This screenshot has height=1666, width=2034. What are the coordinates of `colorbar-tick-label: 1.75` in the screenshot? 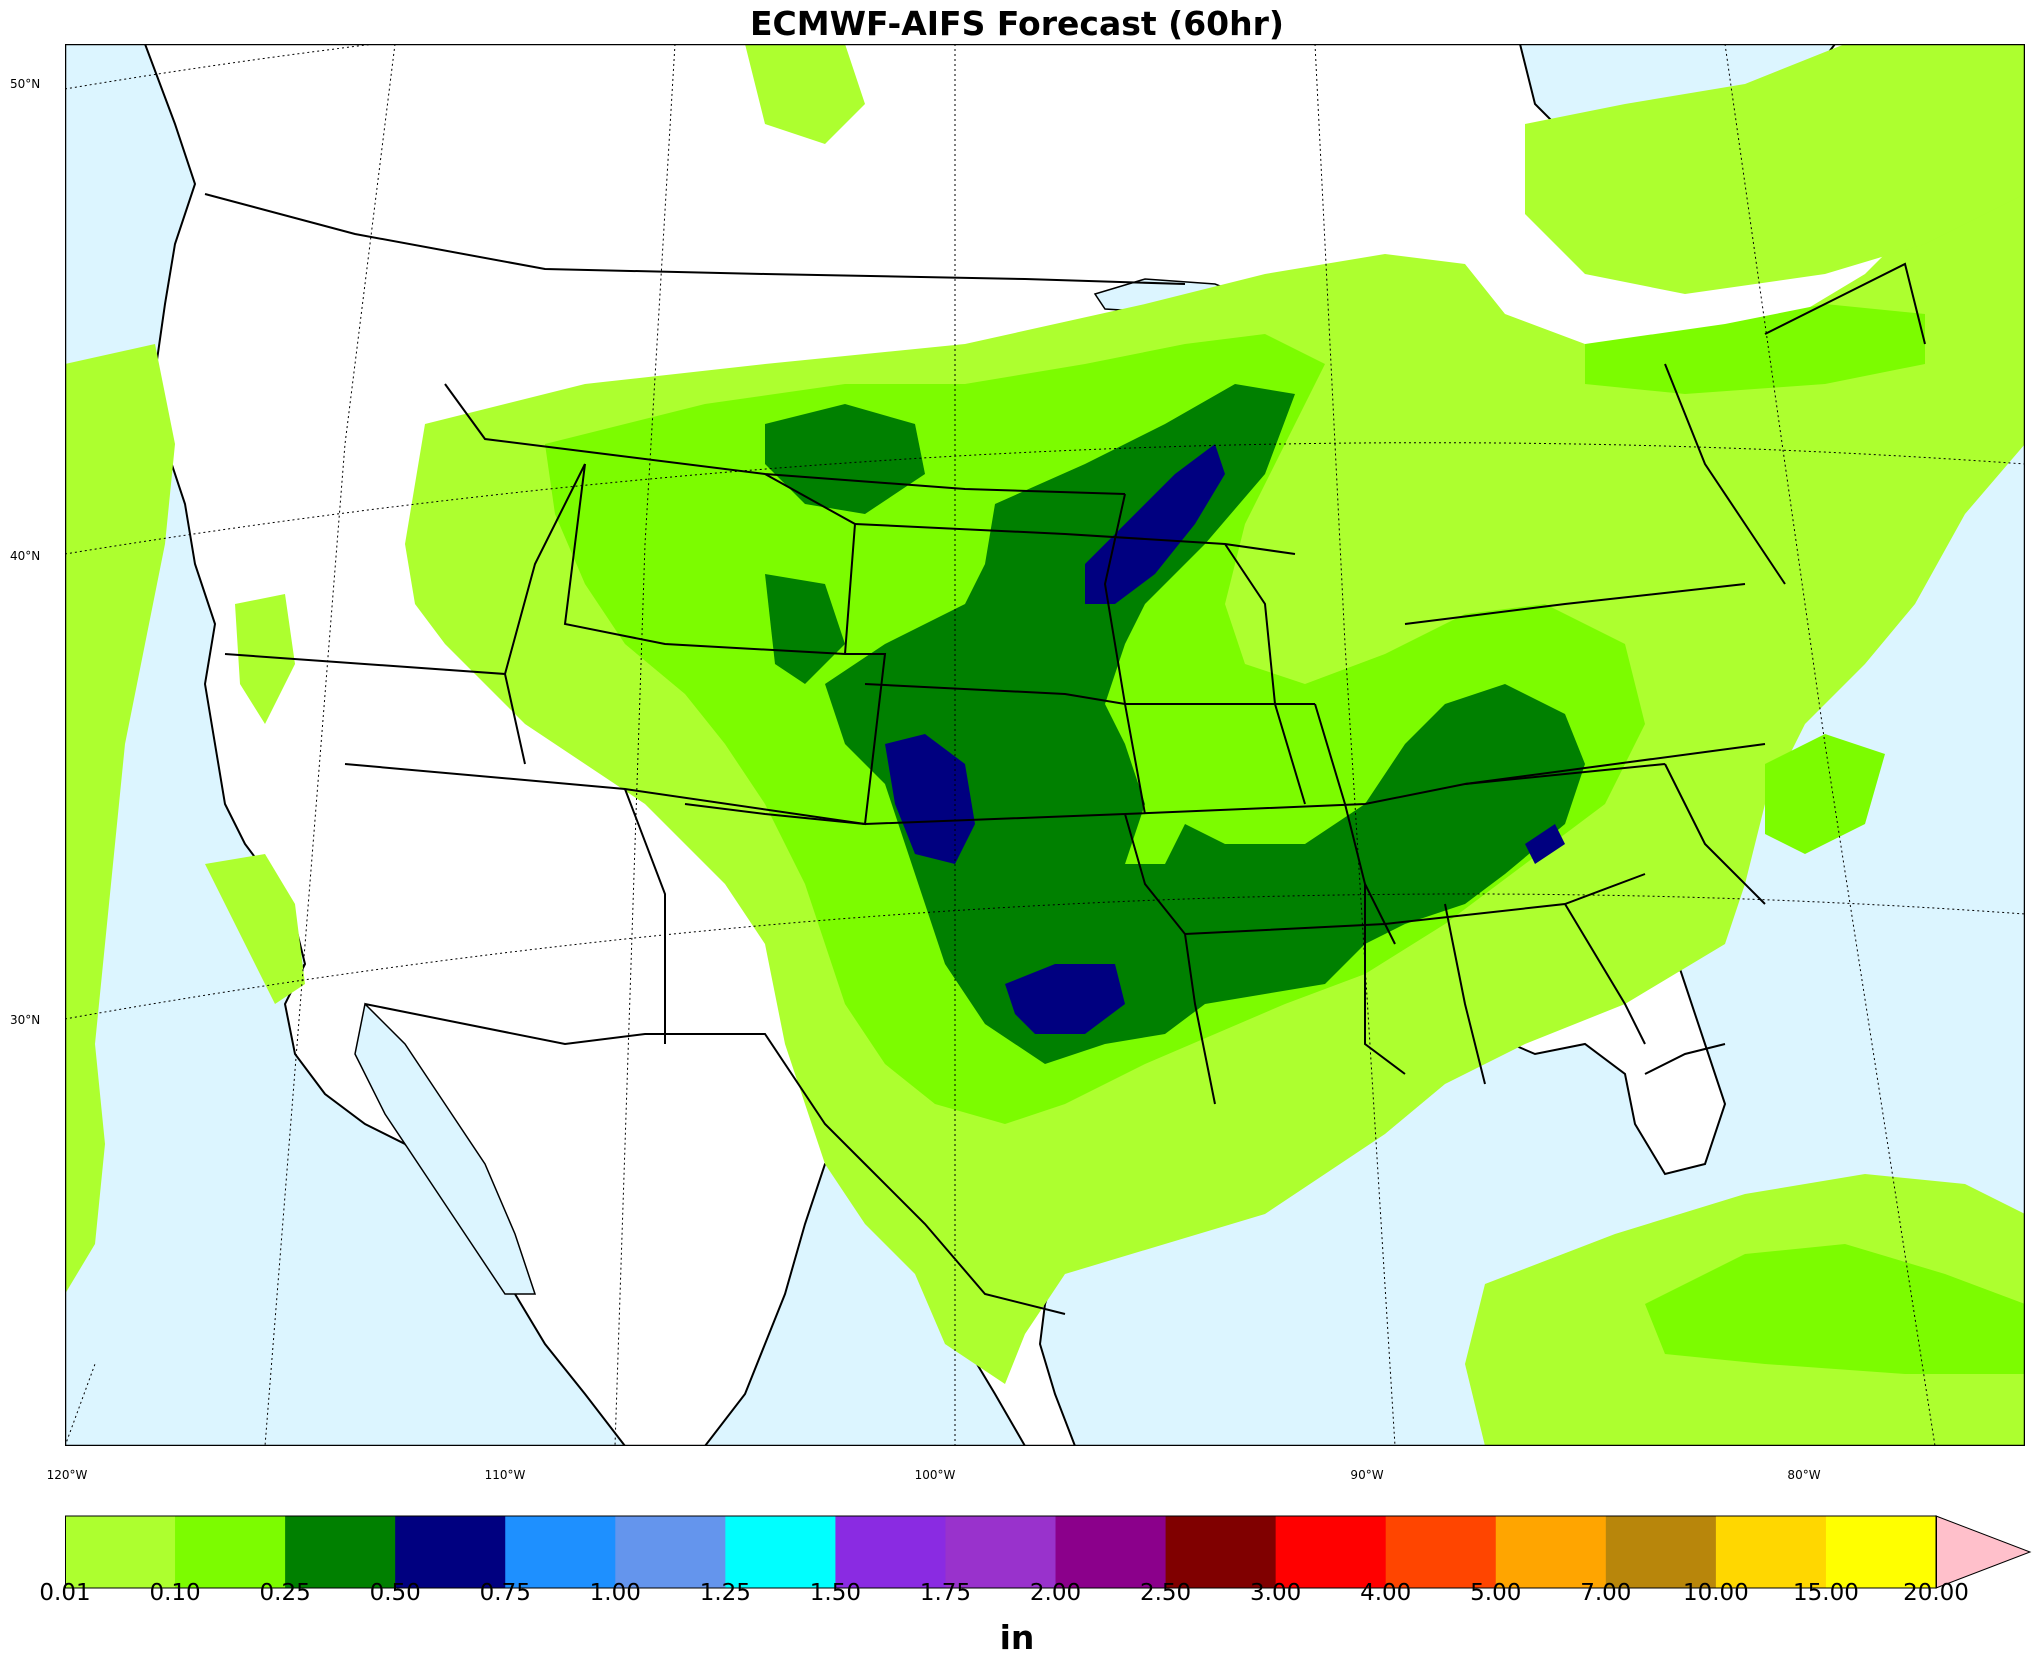 It's located at (945, 1593).